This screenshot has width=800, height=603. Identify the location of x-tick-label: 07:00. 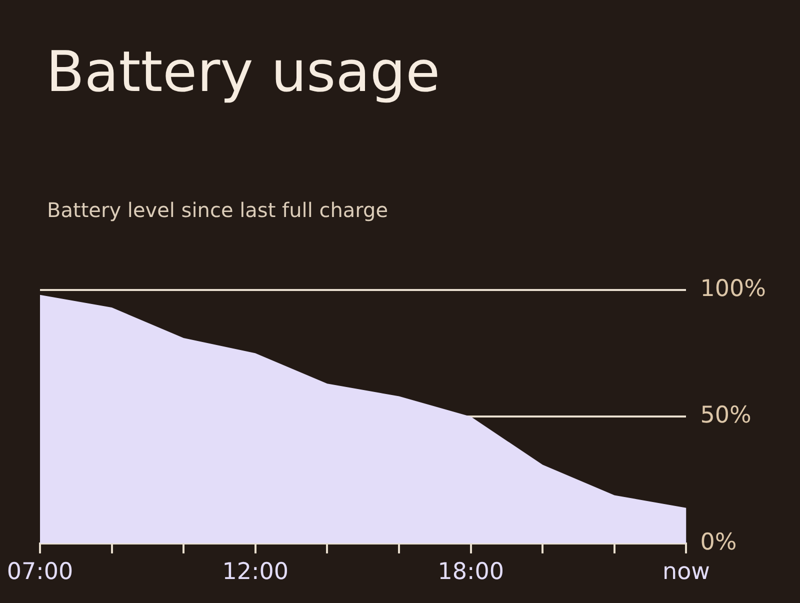
(40, 572).